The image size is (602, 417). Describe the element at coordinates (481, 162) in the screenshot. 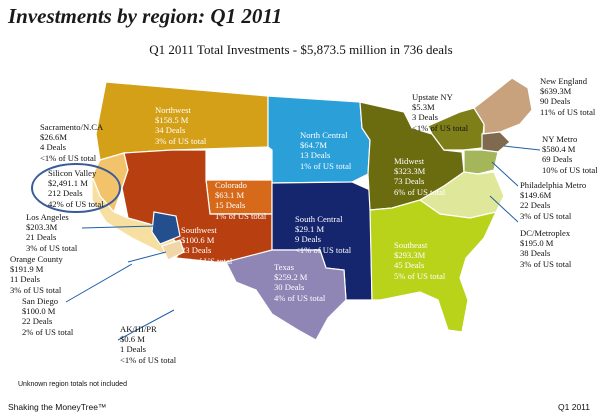

I see `region-shape-philadelphia` at that location.